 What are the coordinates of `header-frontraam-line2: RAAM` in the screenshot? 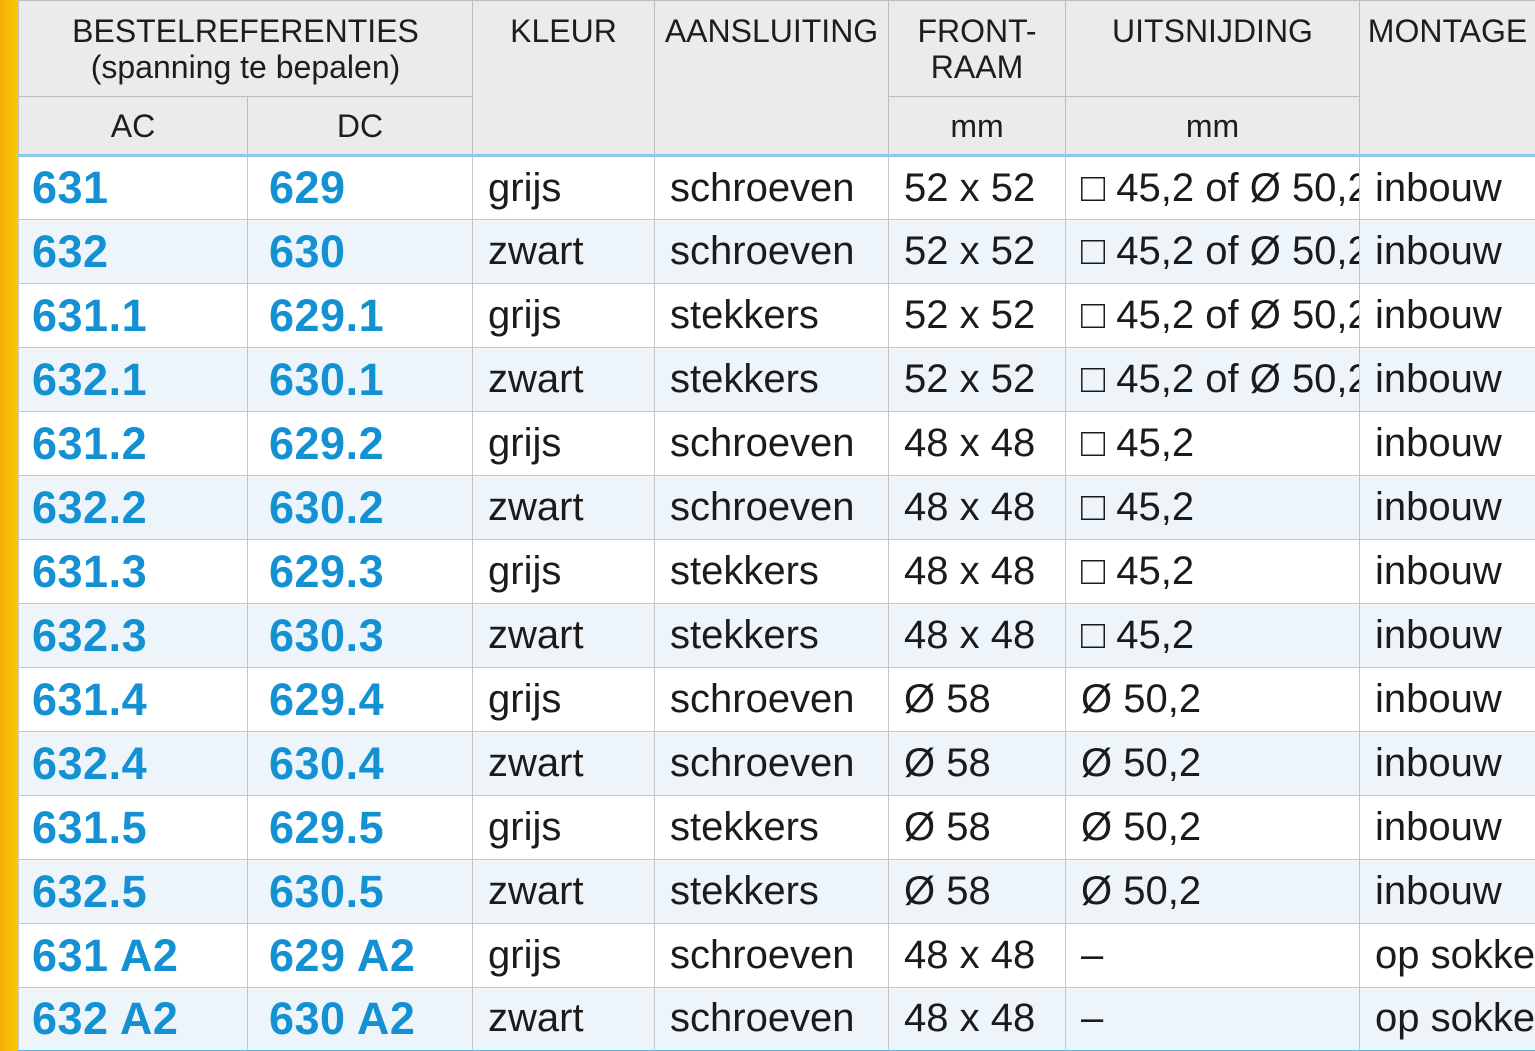 It's located at (977, 66).